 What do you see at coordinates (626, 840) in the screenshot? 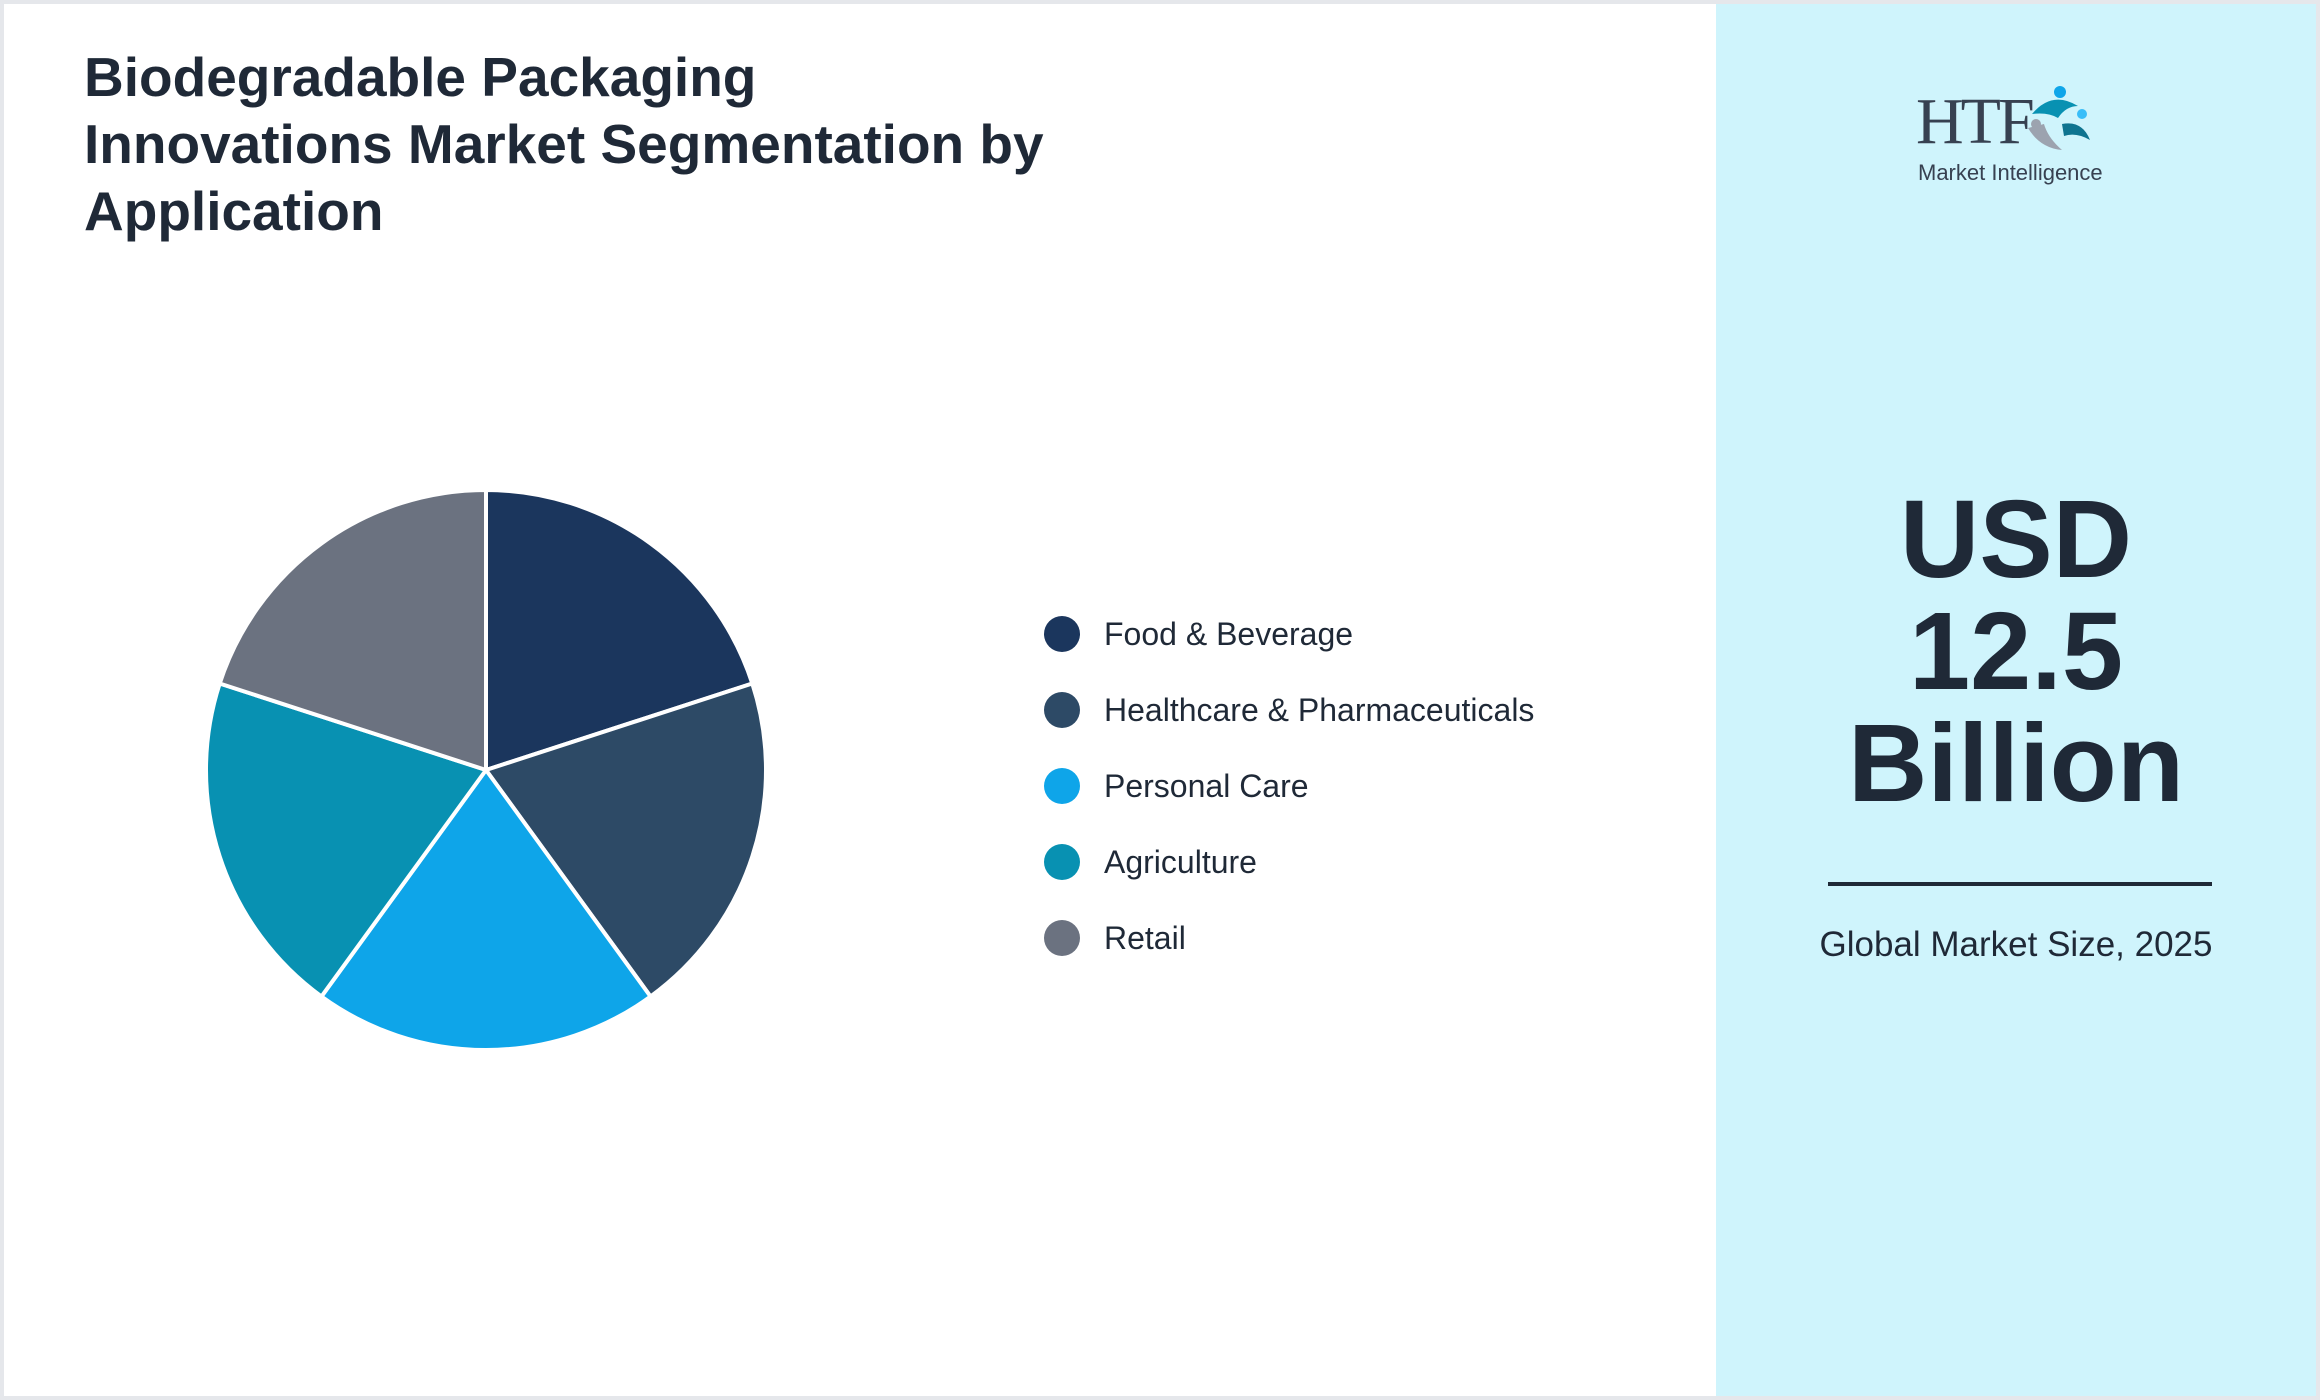
I see `pie-slice-healthcare-pharmaceuticals` at bounding box center [626, 840].